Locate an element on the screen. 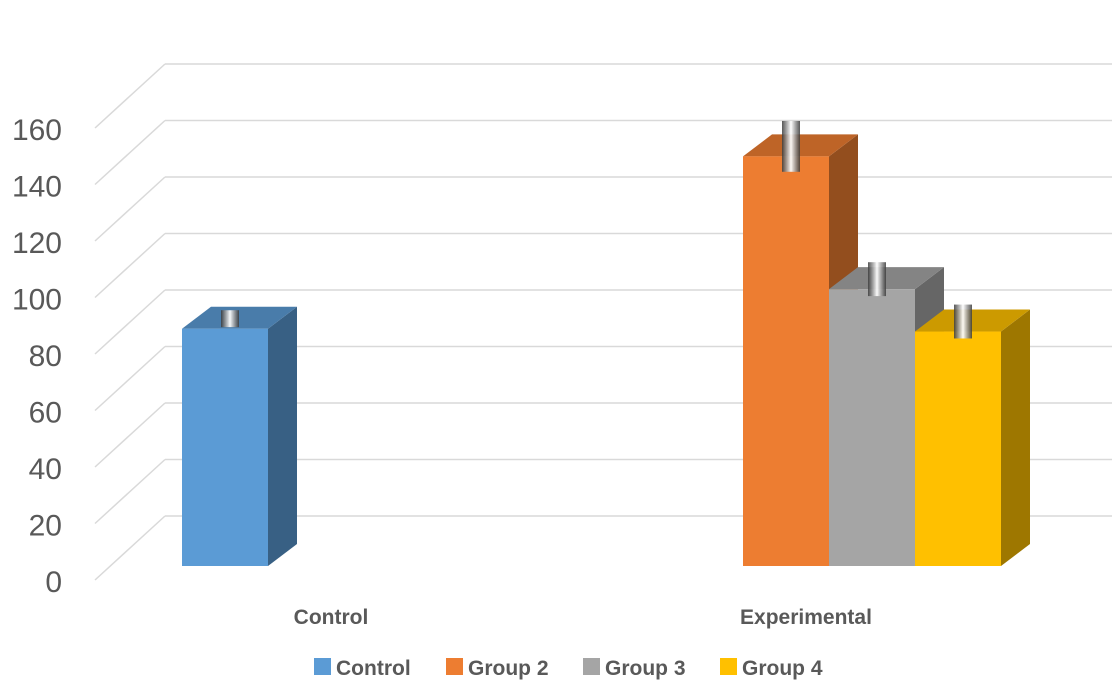 The height and width of the screenshot is (682, 1112). y-tick-label: 60 is located at coordinates (45, 413).